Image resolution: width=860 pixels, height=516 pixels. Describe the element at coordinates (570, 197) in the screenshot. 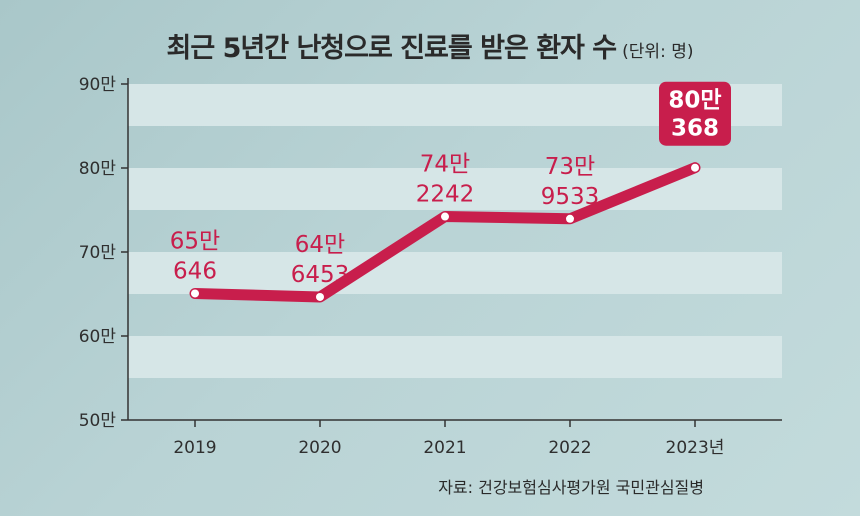

I see `data-label-line2: 9533` at that location.